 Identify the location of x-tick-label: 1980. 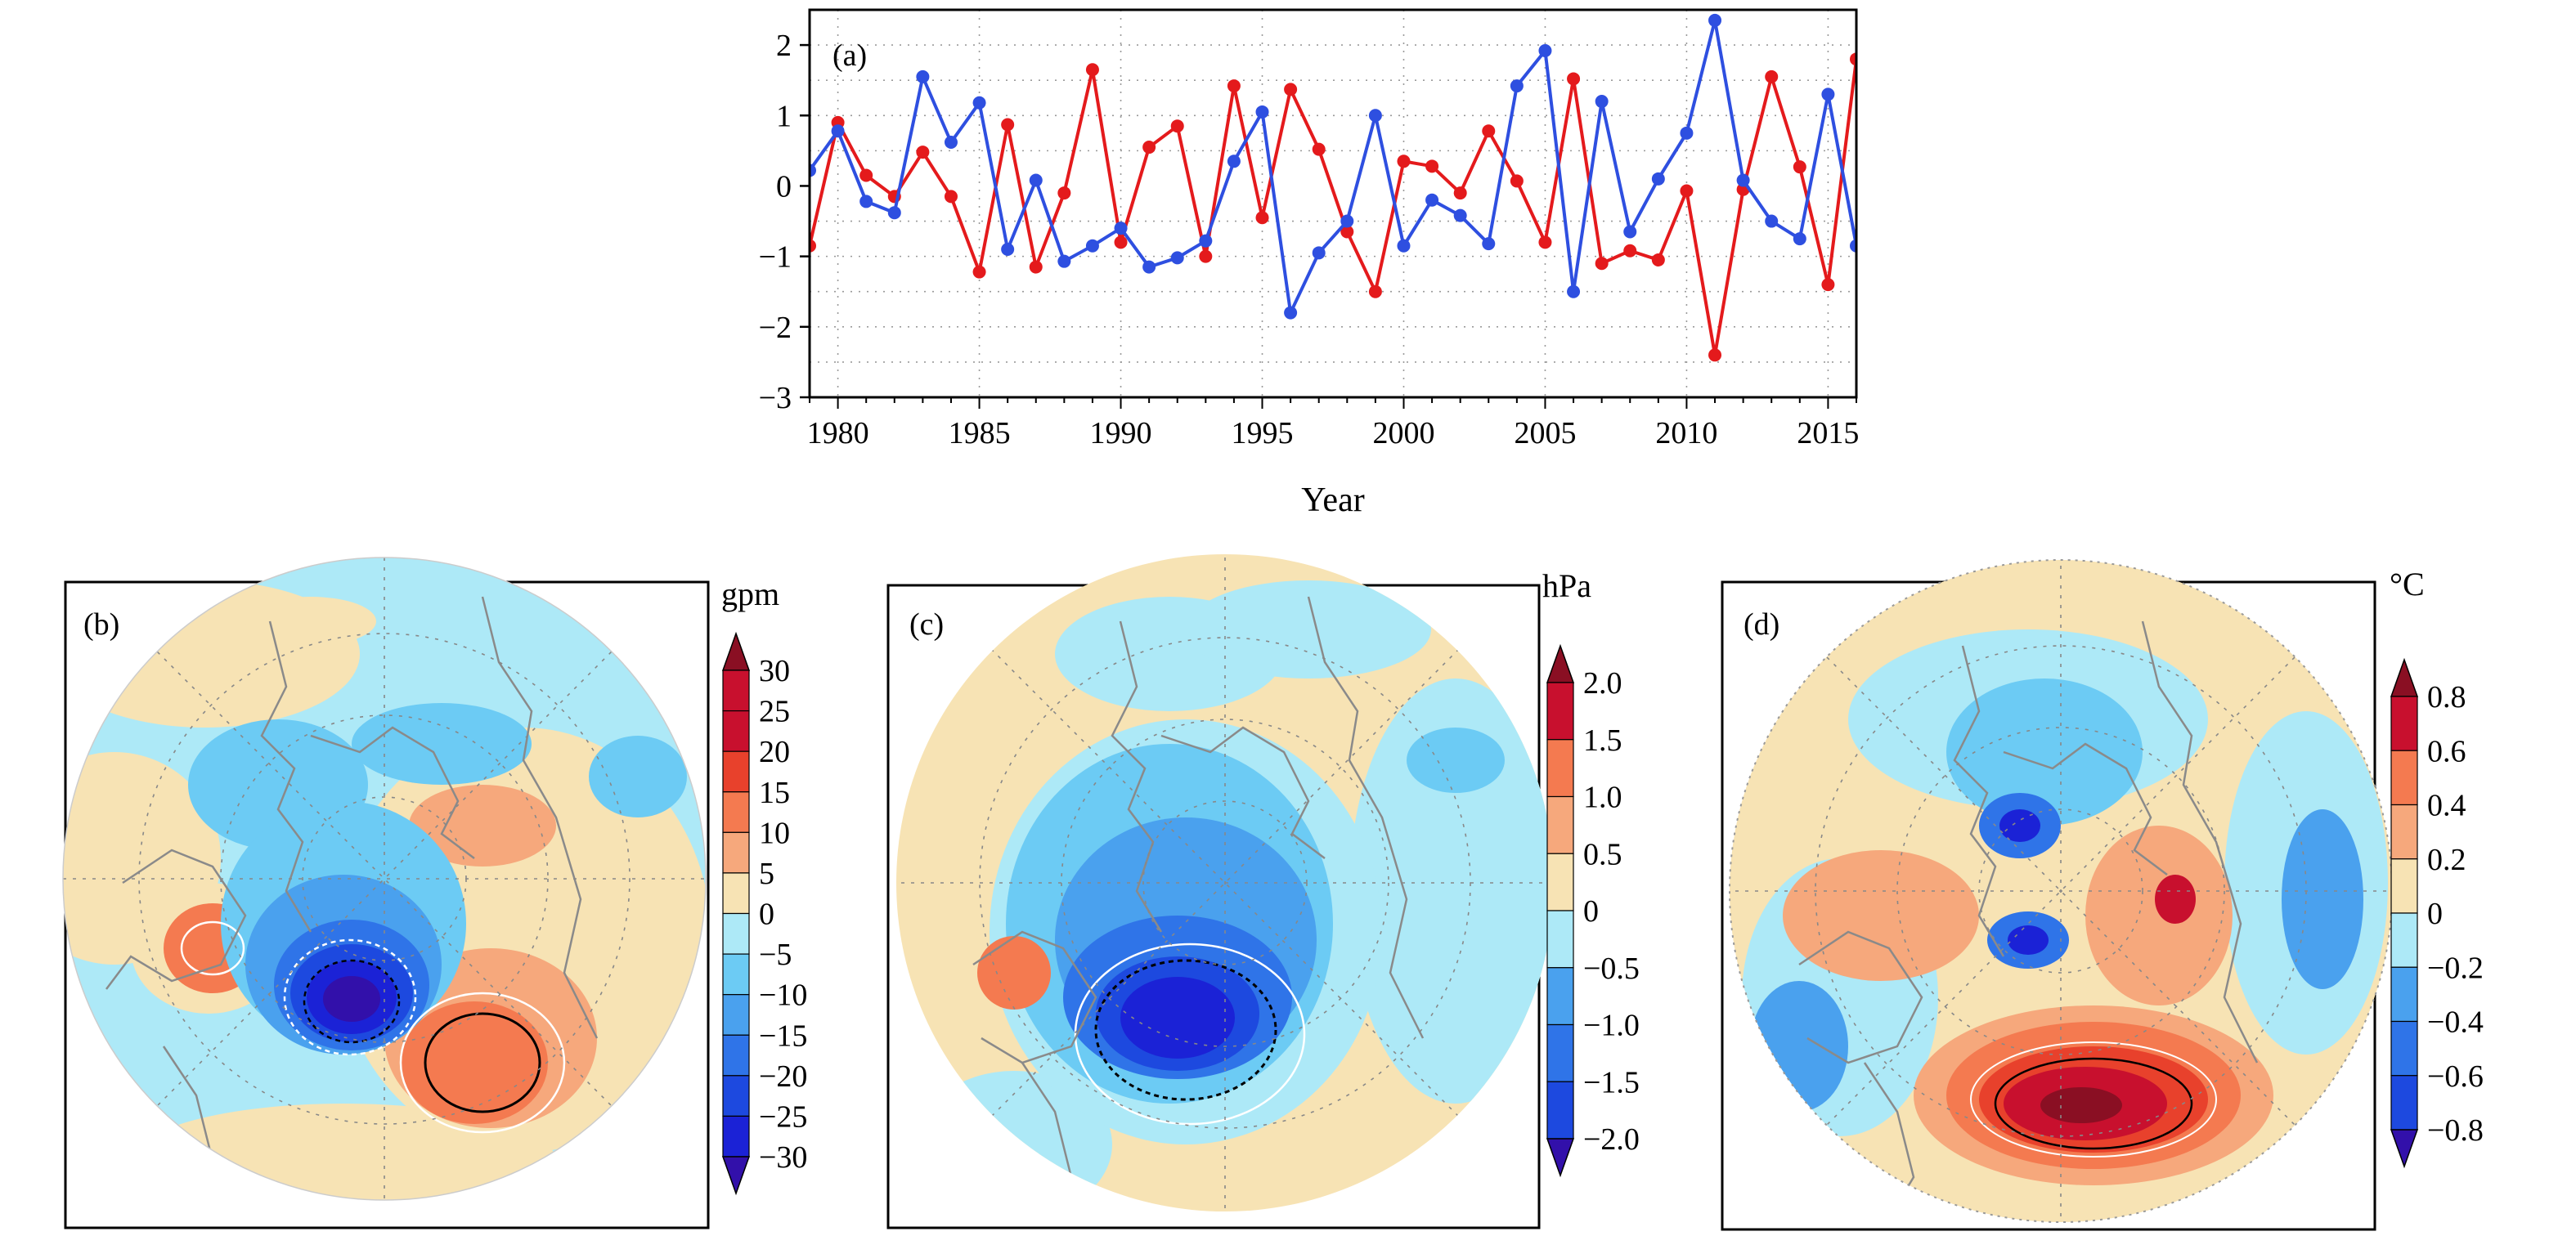
(838, 433).